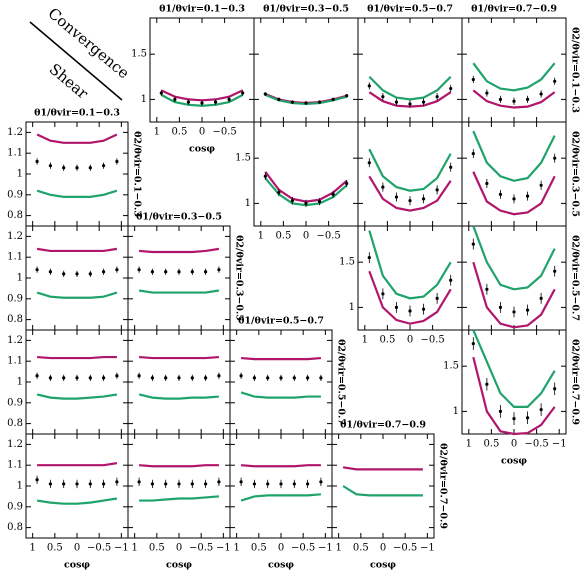 Image resolution: width=581 pixels, height=571 pixels. What do you see at coordinates (443, 486) in the screenshot?
I see `panel-right-label: θ2/θvir=0.7−0.9` at bounding box center [443, 486].